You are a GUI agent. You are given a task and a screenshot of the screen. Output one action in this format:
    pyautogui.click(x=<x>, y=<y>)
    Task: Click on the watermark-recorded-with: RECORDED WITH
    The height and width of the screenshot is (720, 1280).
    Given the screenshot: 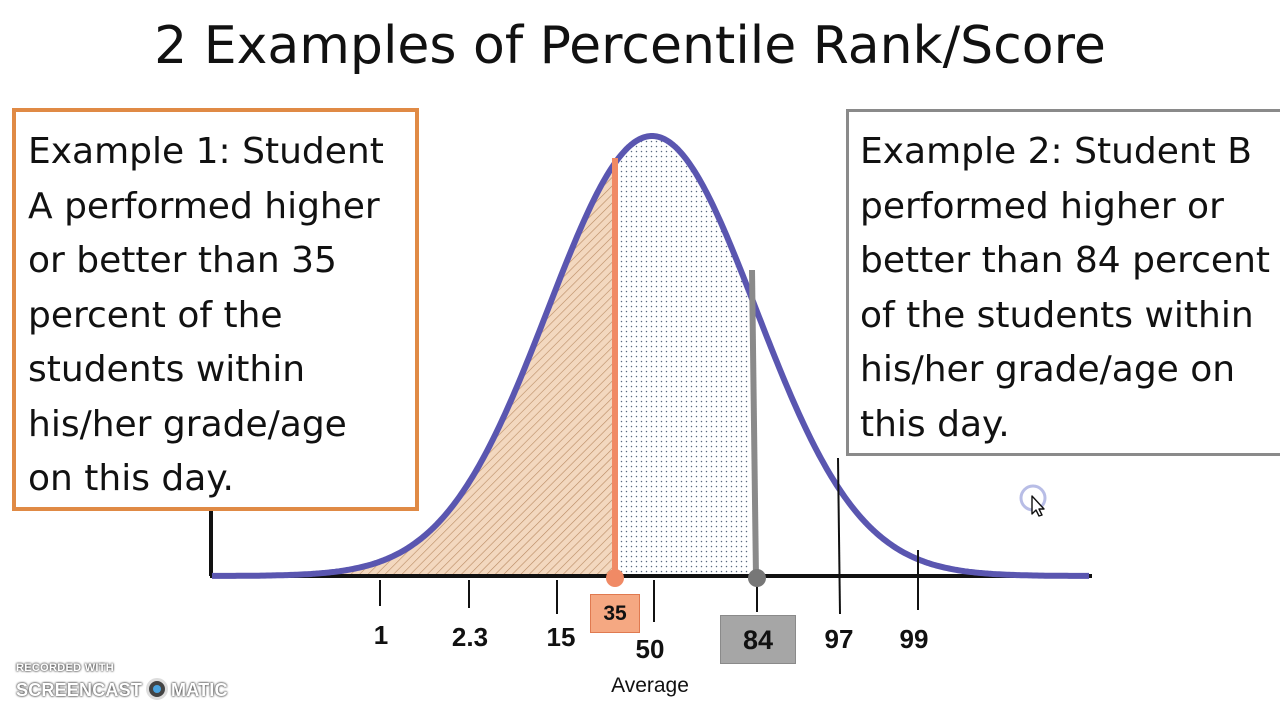 What is the action you would take?
    pyautogui.click(x=65, y=668)
    